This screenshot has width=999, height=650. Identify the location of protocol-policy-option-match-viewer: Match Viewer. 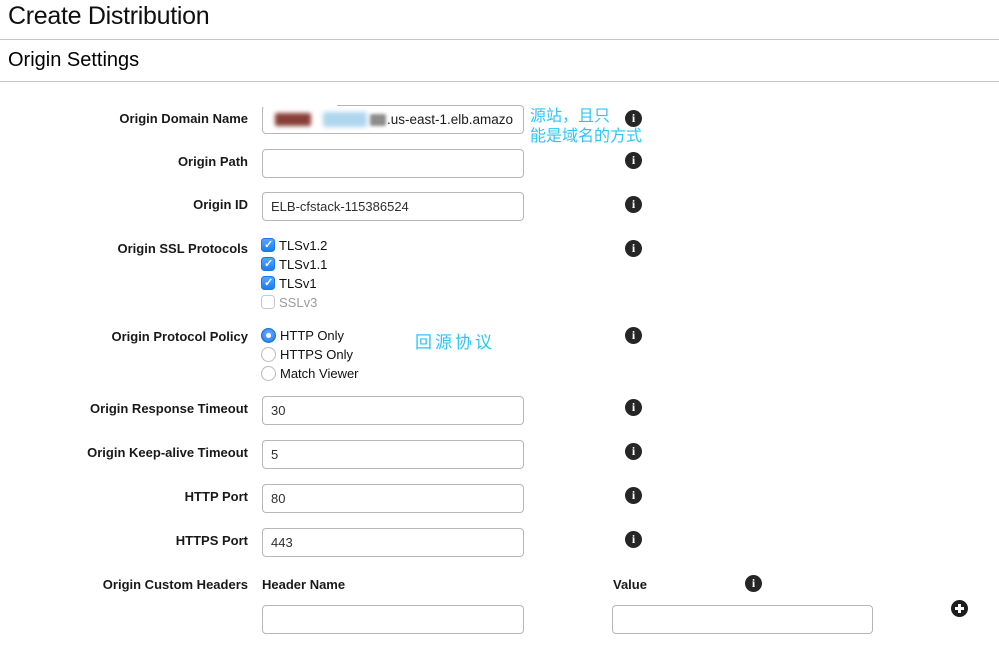
(310, 373).